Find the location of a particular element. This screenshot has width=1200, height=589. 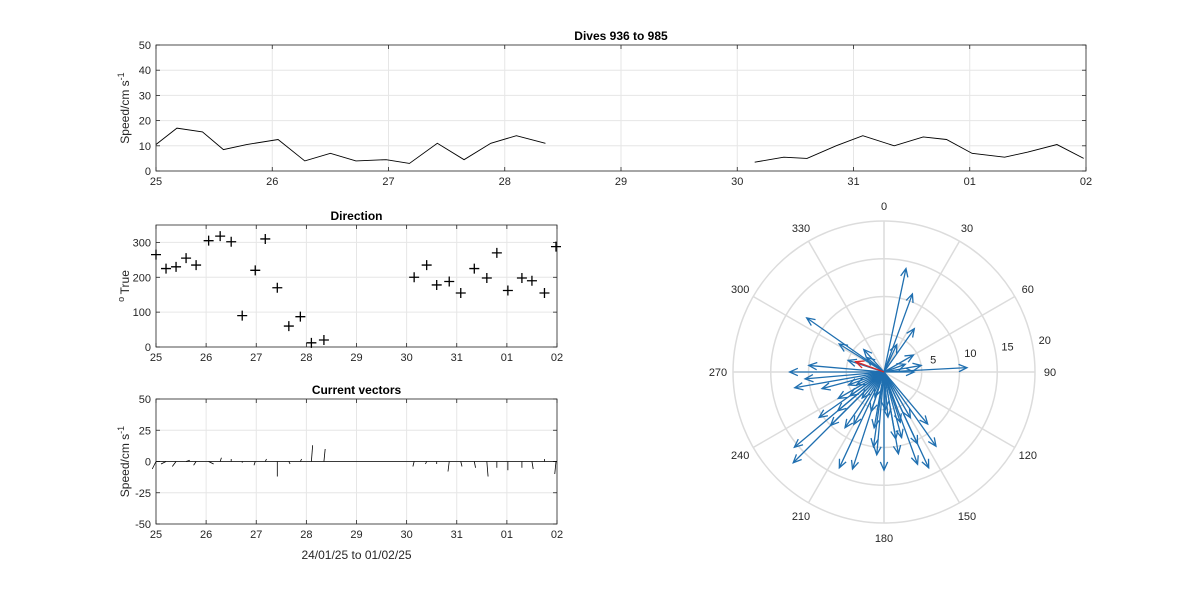

y-axis-label: o True is located at coordinates (124, 286).